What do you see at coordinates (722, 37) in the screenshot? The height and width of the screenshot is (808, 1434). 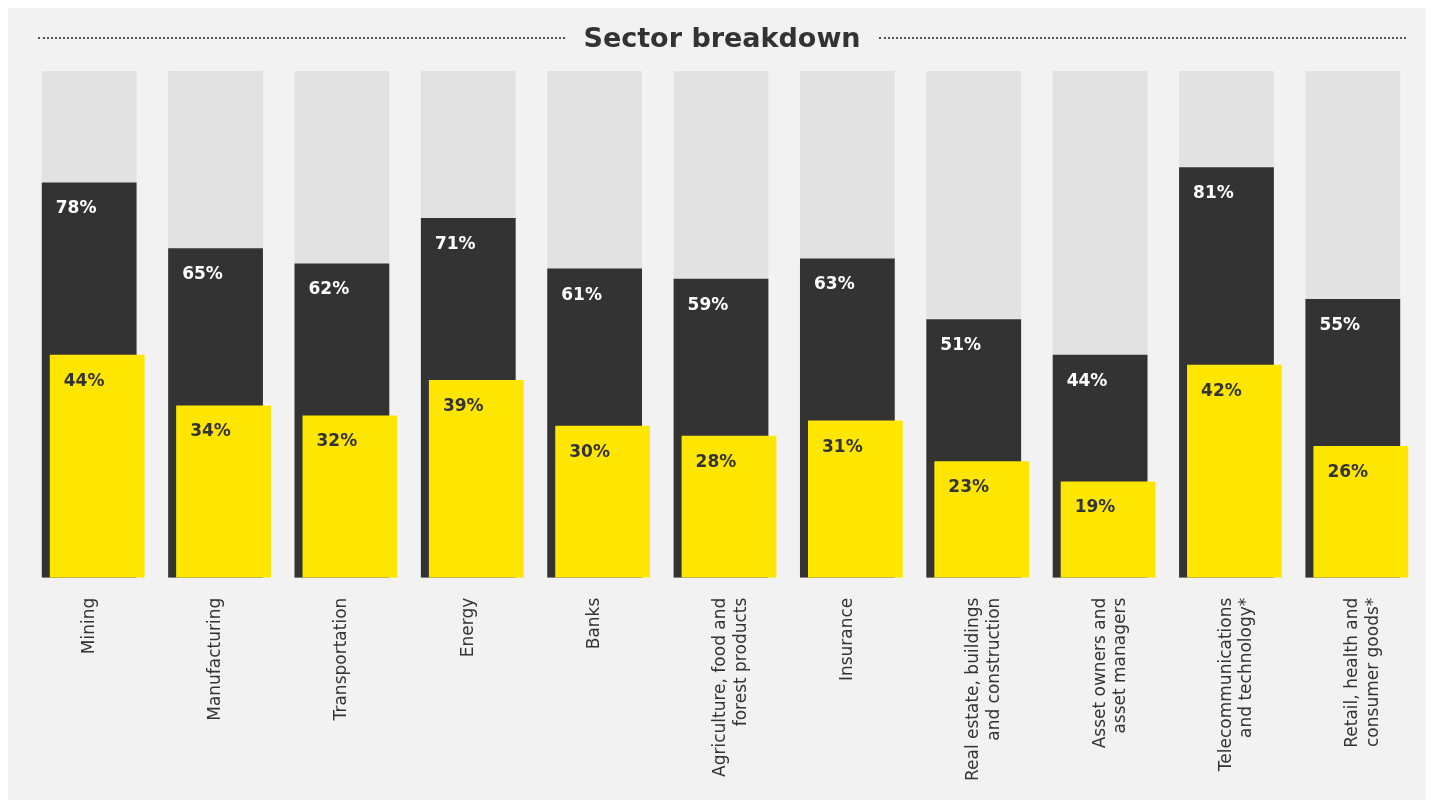 I see `chart-title: Sector breakdown` at bounding box center [722, 37].